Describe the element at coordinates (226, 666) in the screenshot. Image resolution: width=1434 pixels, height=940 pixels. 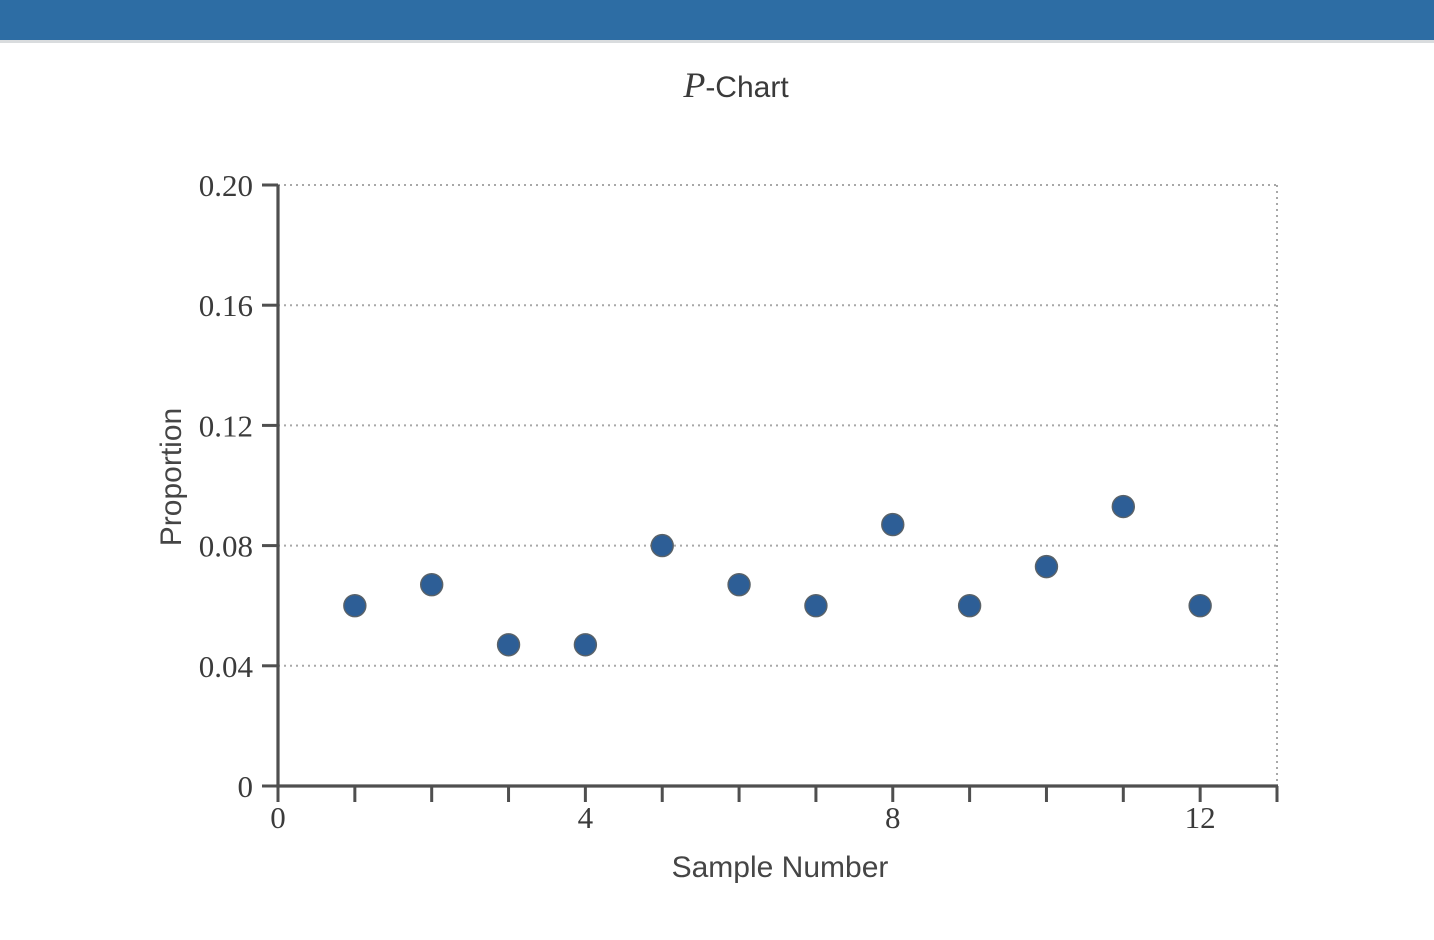
I see `y-tick-label: 0.04` at that location.